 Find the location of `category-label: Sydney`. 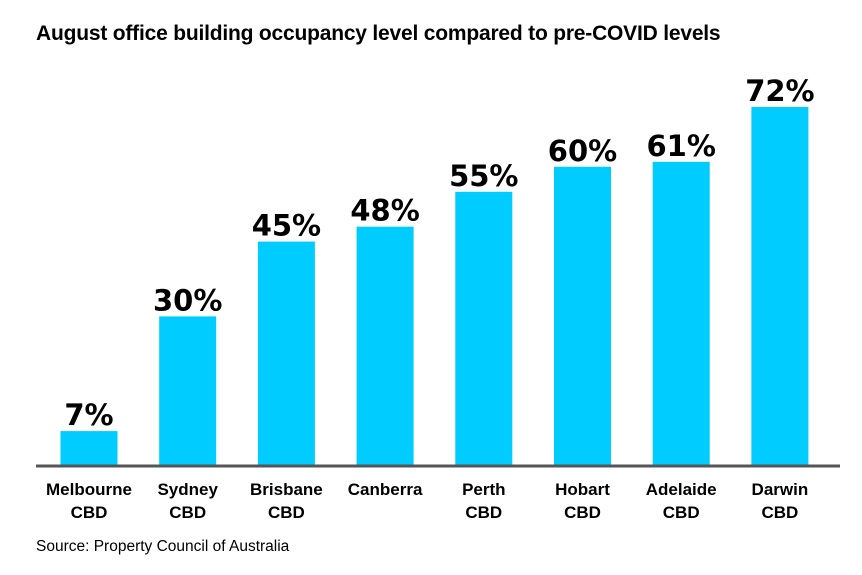

category-label: Sydney is located at coordinates (187, 489).